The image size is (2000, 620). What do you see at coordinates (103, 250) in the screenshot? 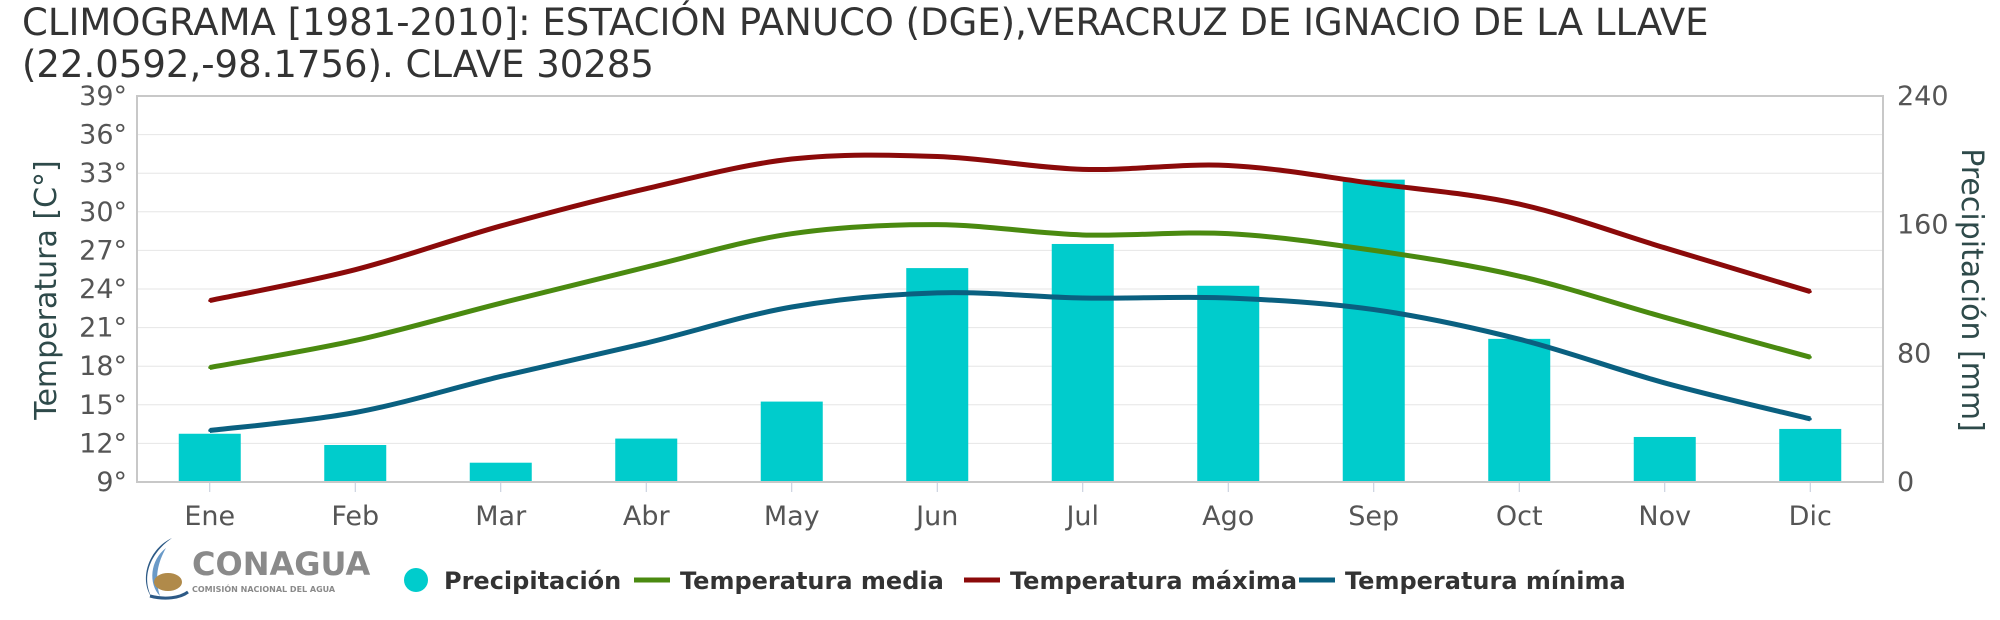
I see `left-tick-label: 27°` at bounding box center [103, 250].